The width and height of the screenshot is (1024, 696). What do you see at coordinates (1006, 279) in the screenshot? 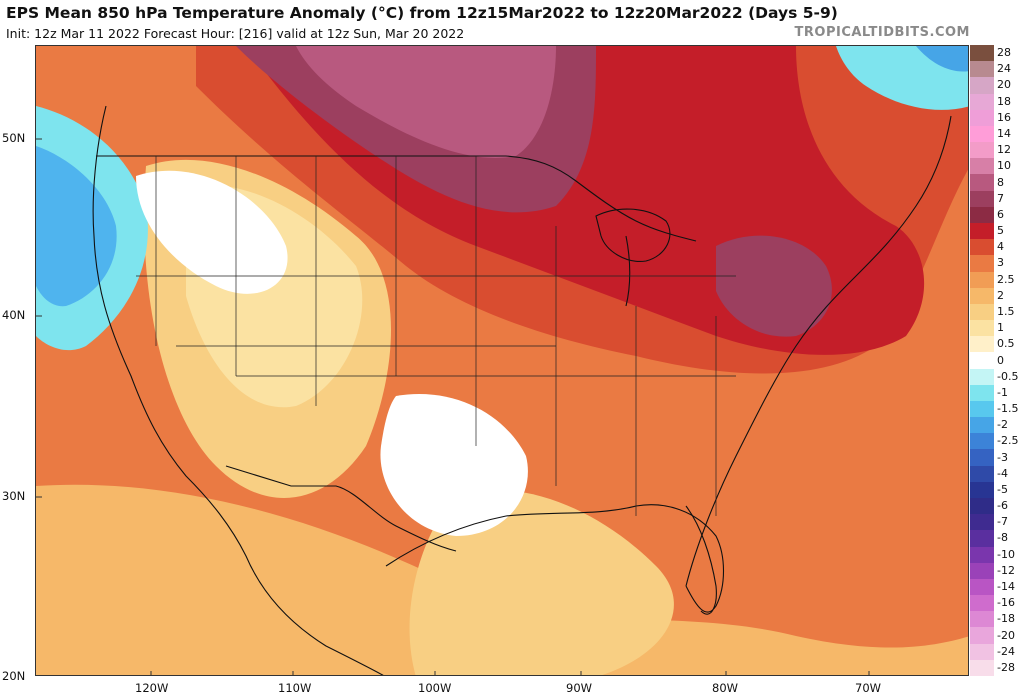
I see `colorbar-label: 2.5` at bounding box center [1006, 279].